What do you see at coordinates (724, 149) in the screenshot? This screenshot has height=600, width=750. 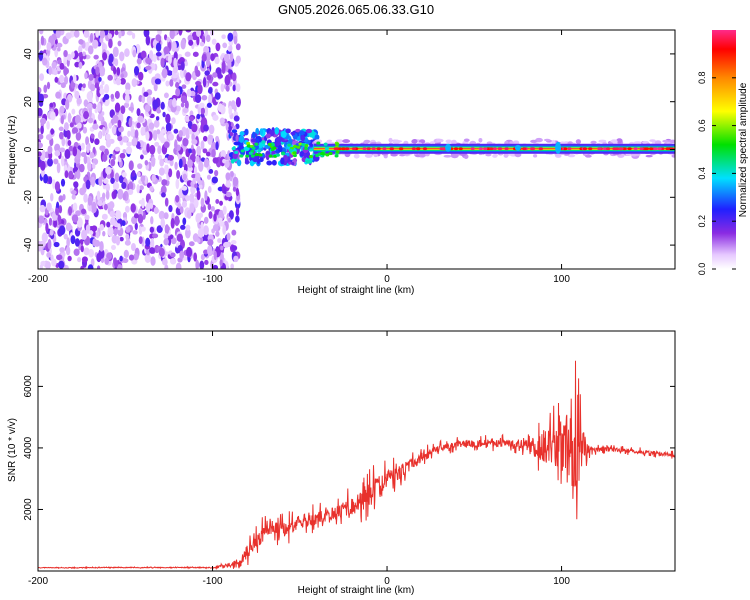 I see `colorbar-gradient` at bounding box center [724, 149].